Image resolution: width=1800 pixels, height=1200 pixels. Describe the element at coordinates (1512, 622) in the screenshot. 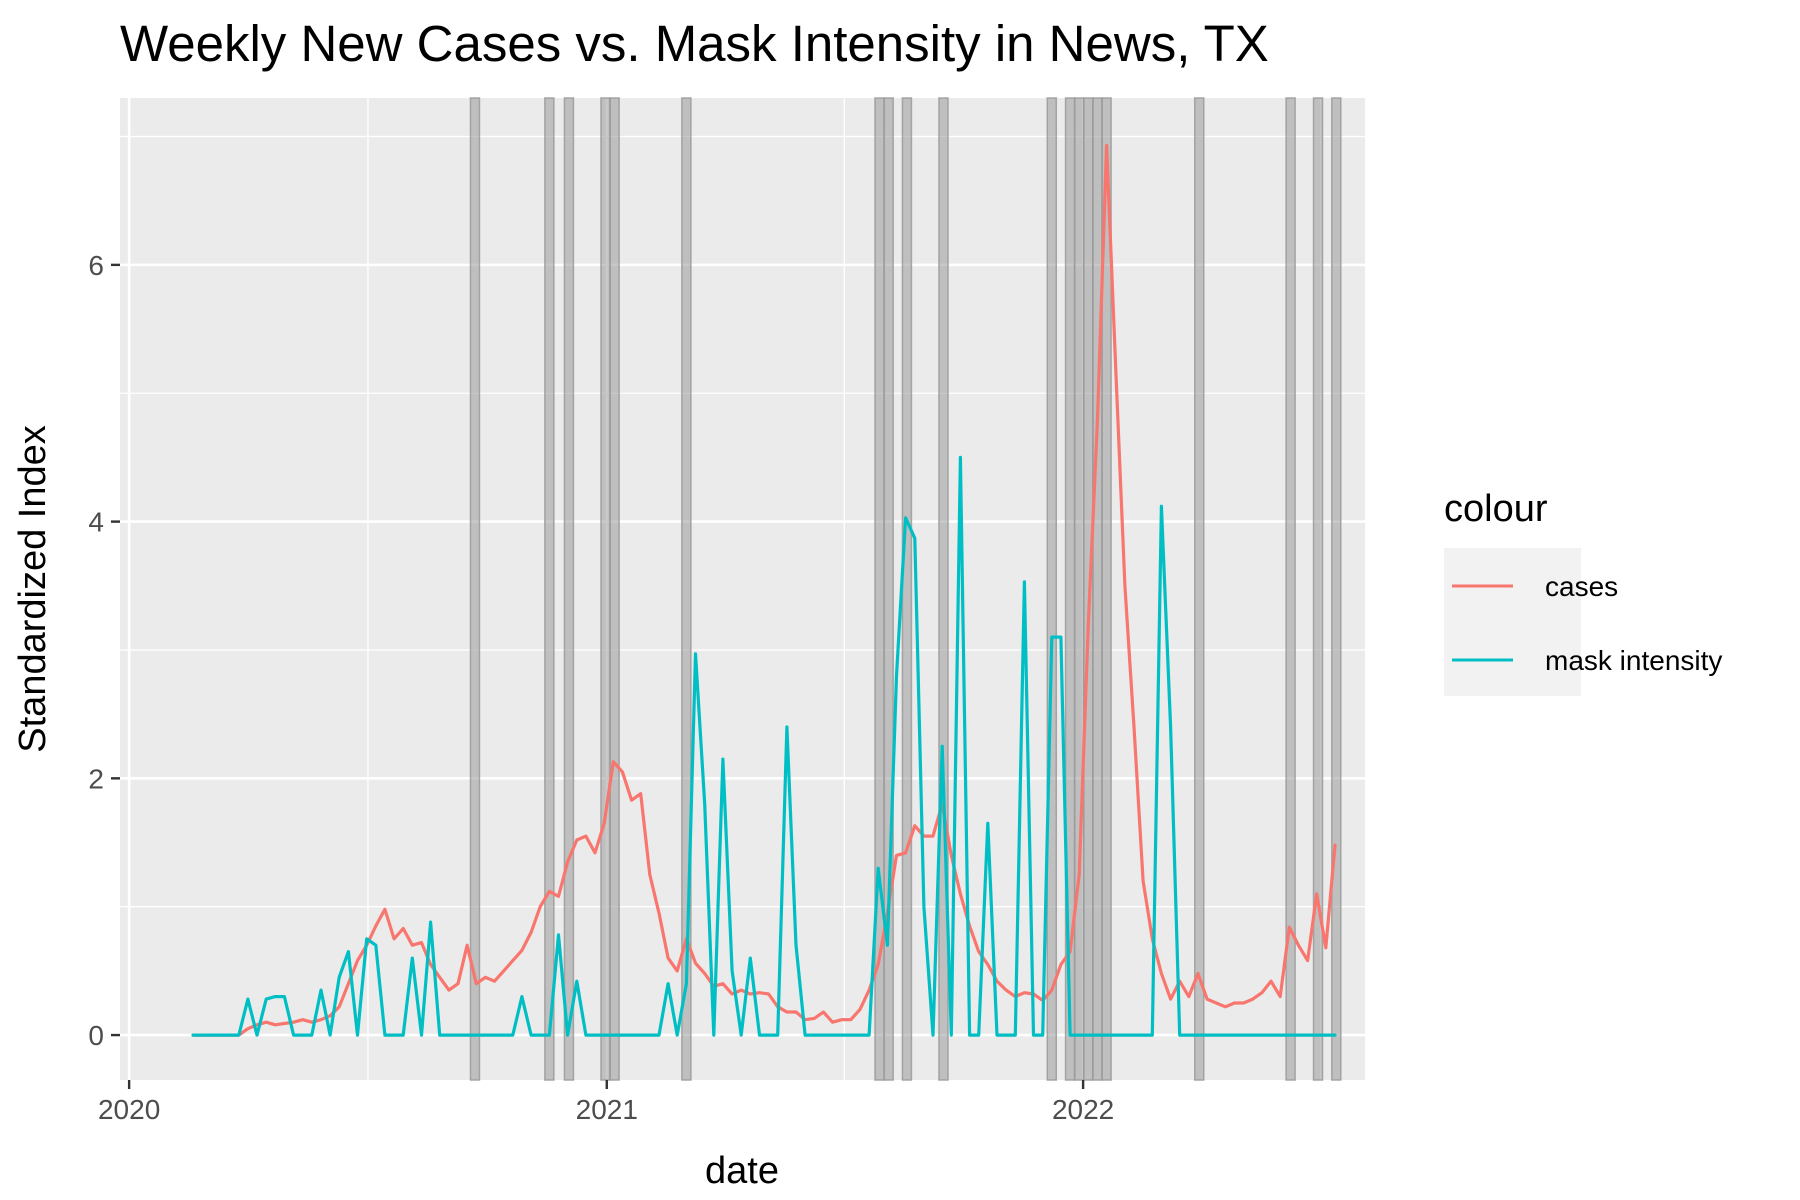

I see `legend-keys-background` at that location.